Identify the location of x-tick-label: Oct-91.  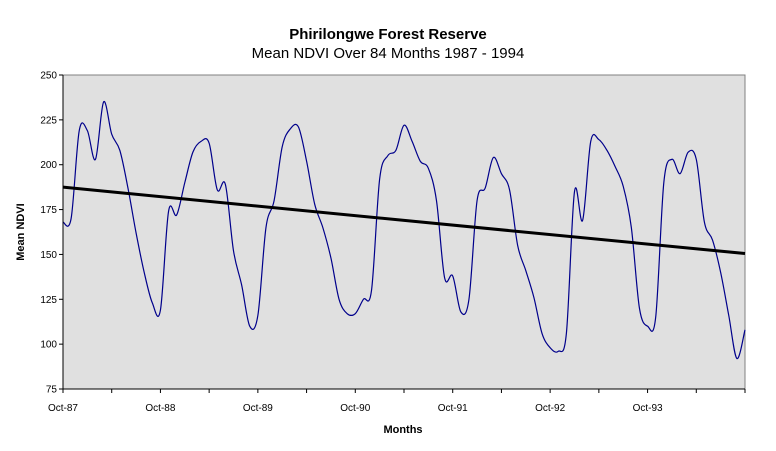
(453, 408).